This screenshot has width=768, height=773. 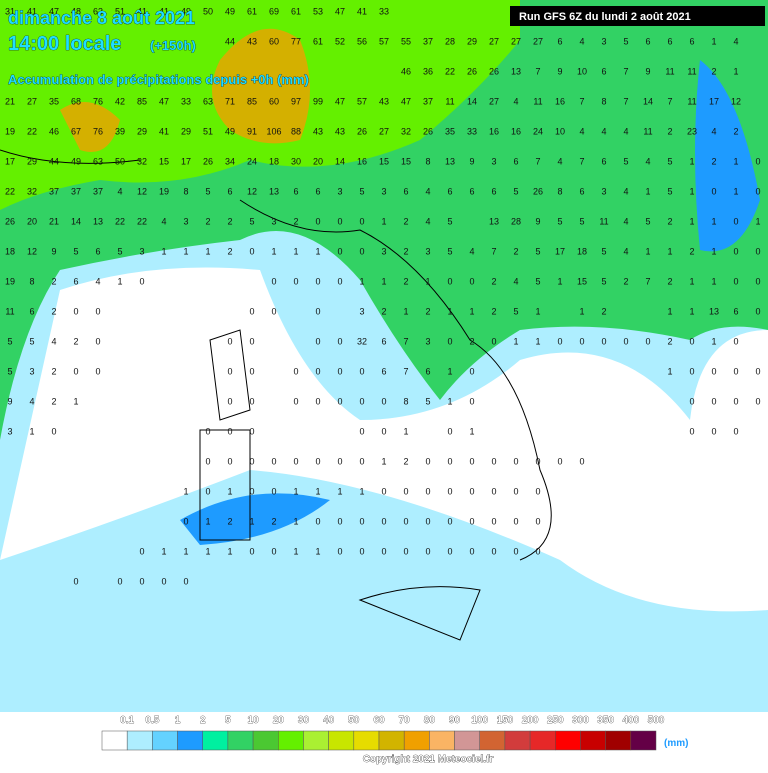 I want to click on grid-value: 50, so click(x=120, y=161).